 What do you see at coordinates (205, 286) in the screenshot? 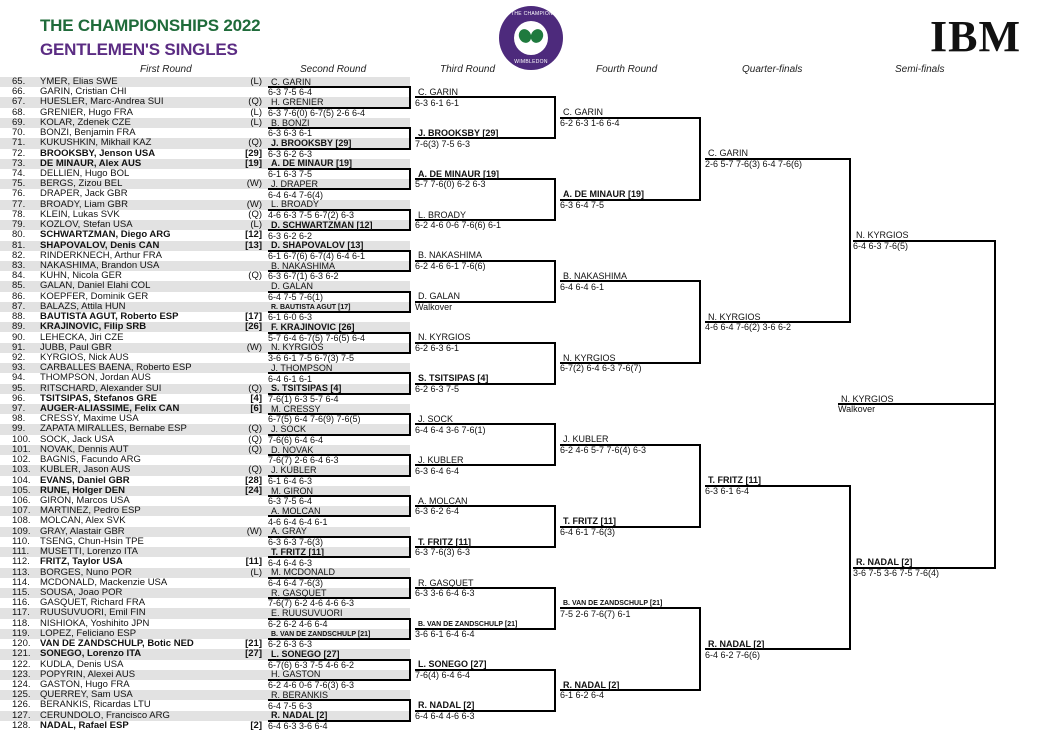
I see `player-row: 85. GALAN, Daniel Elahi COL` at bounding box center [205, 286].